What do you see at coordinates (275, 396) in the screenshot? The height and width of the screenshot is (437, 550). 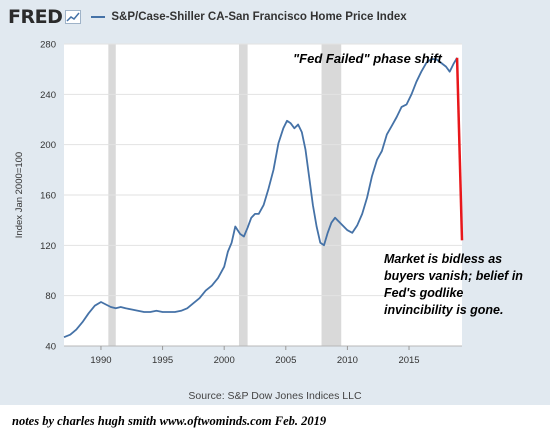 I see `source-caption: Source: S&P Dow Jones Indices LLC` at bounding box center [275, 396].